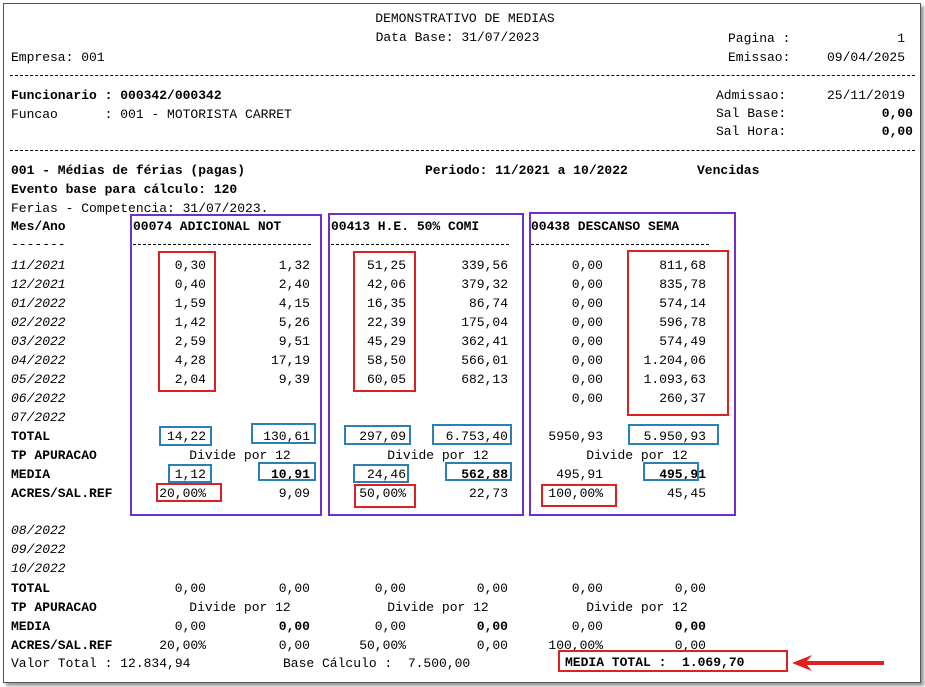 This screenshot has height=687, width=925. Describe the element at coordinates (897, 131) in the screenshot. I see `sal-hora-value: 0,00` at that location.